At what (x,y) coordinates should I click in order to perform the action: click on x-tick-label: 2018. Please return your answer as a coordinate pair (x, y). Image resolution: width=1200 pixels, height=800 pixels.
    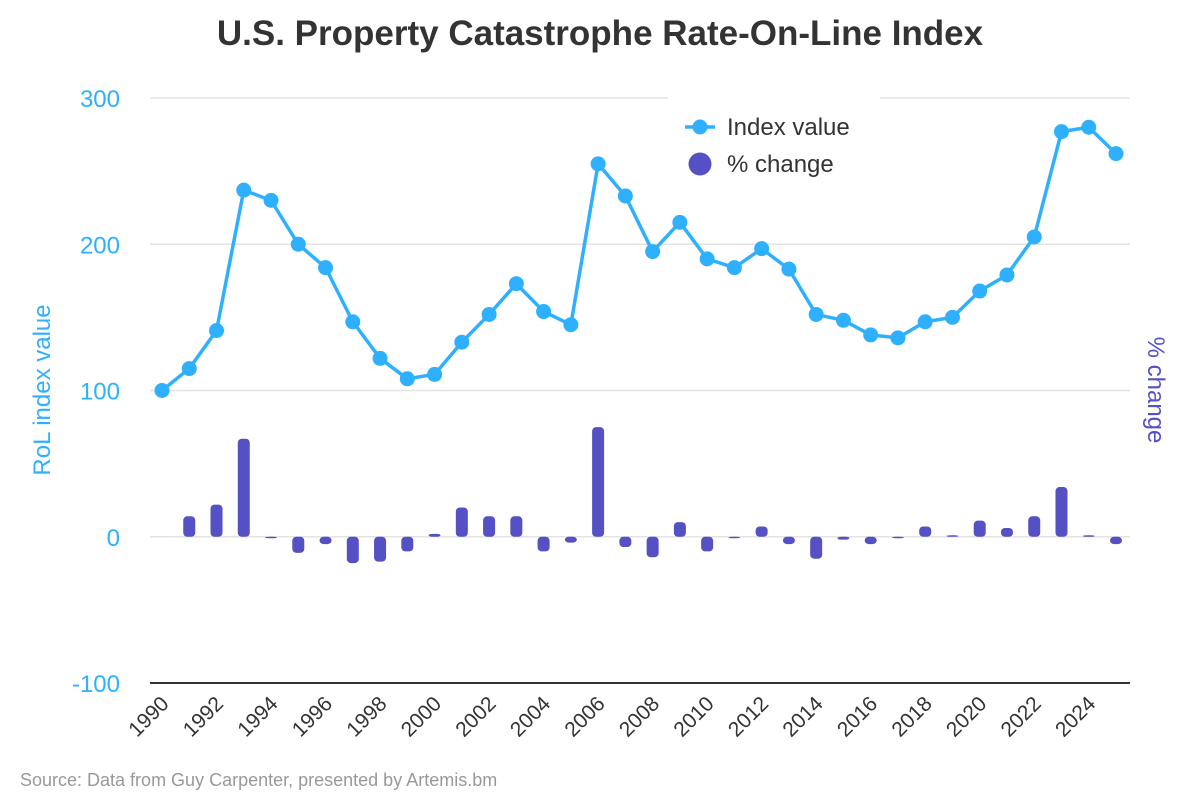
    Looking at the image, I should click on (911, 716).